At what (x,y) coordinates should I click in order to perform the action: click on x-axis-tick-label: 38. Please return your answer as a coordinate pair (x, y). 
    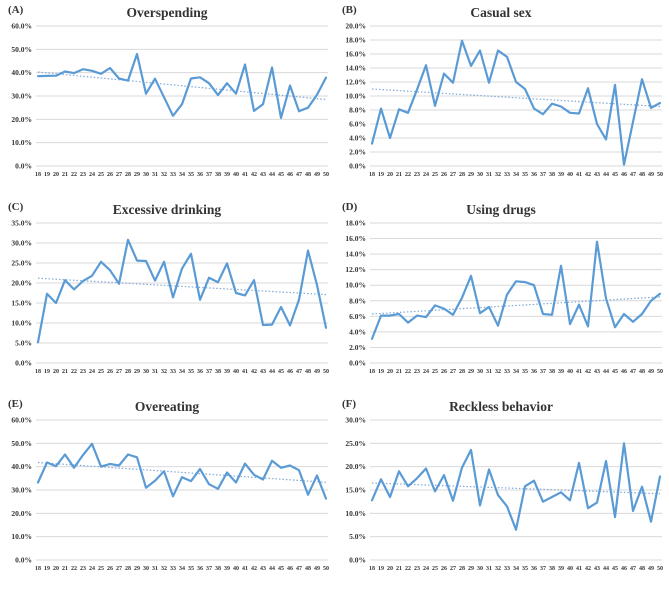
    Looking at the image, I should click on (218, 175).